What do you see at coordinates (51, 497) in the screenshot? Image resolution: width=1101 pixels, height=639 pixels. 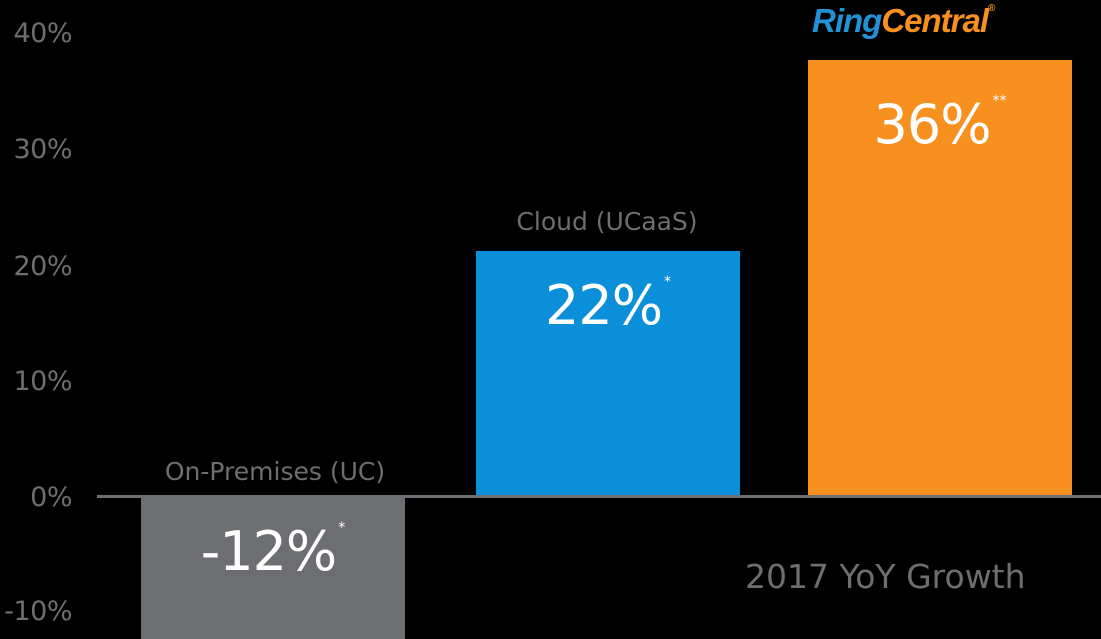 I see `y-tick-0: 0%` at bounding box center [51, 497].